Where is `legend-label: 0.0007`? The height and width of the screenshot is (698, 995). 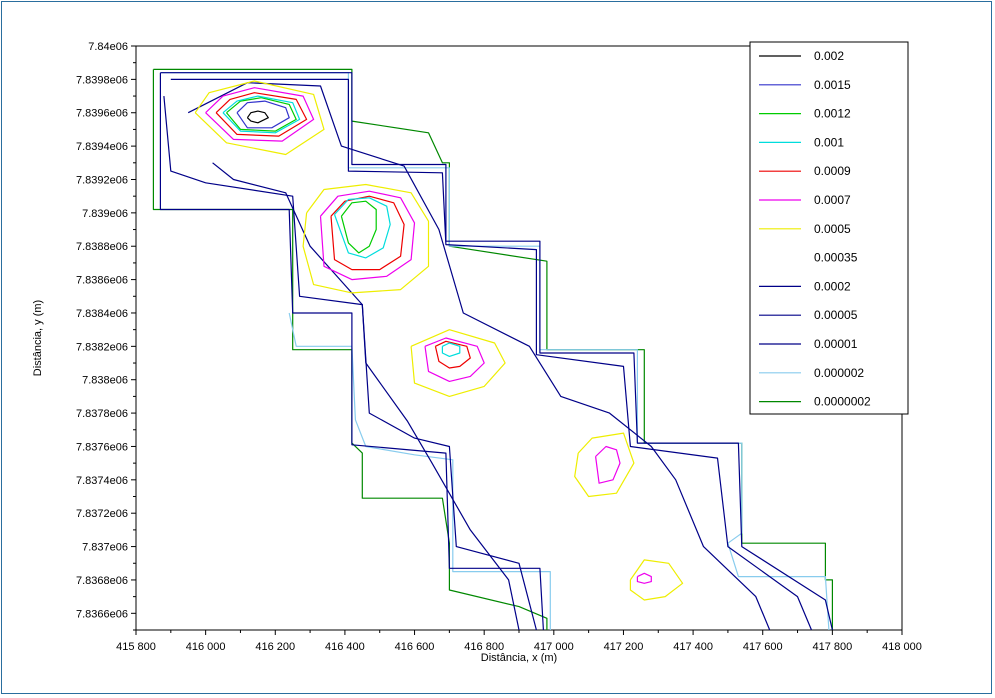 legend-label: 0.0007 is located at coordinates (832, 200).